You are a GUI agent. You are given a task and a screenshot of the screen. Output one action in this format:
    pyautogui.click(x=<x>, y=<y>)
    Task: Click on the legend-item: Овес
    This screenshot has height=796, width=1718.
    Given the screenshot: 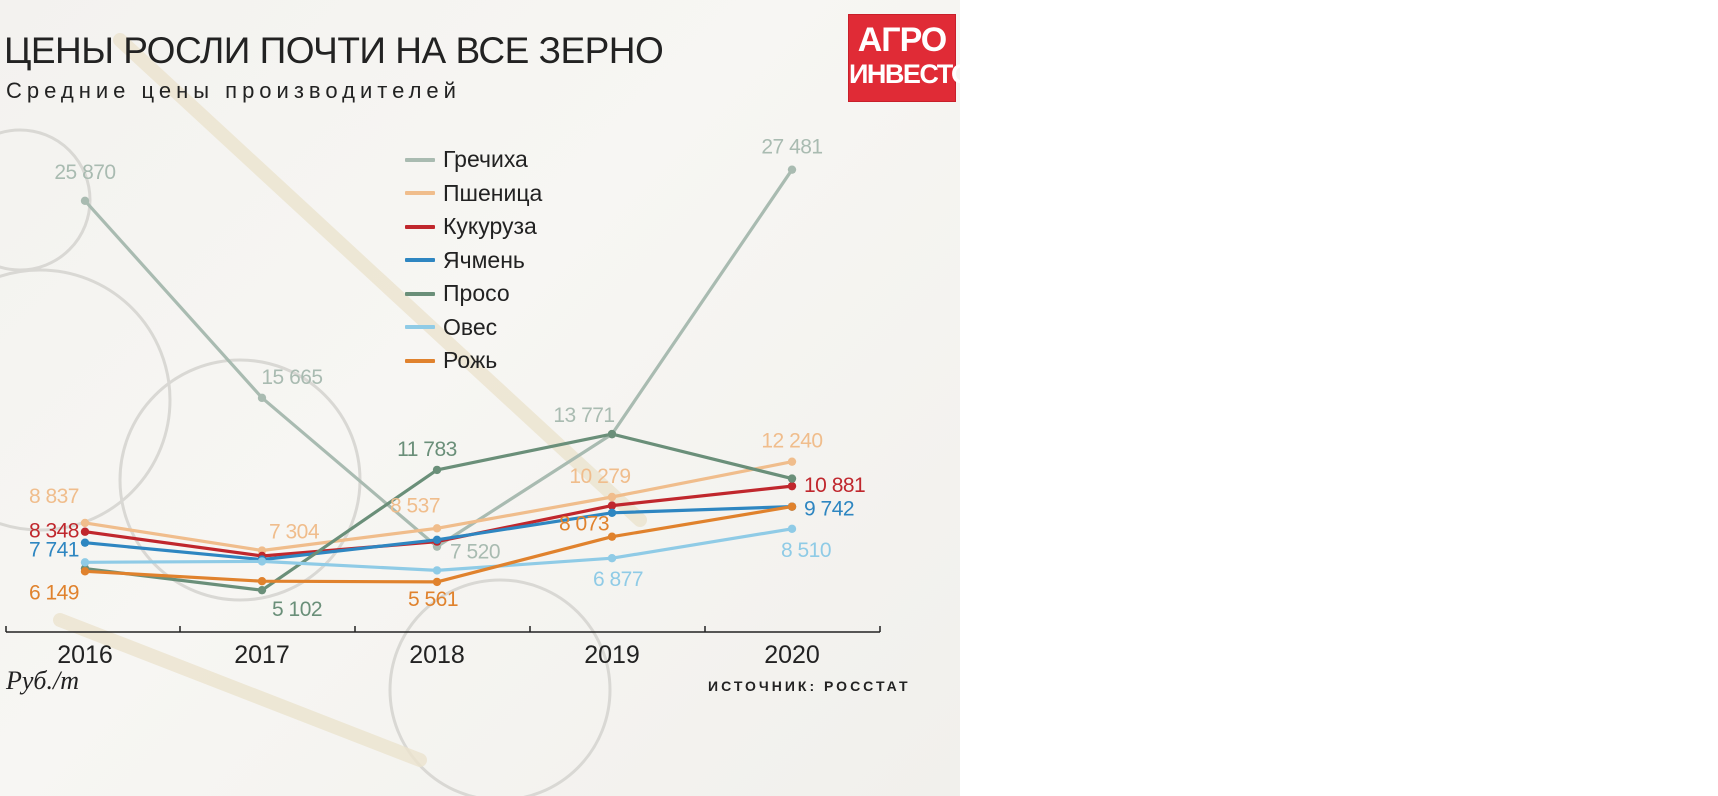 What is the action you would take?
    pyautogui.click(x=473, y=328)
    